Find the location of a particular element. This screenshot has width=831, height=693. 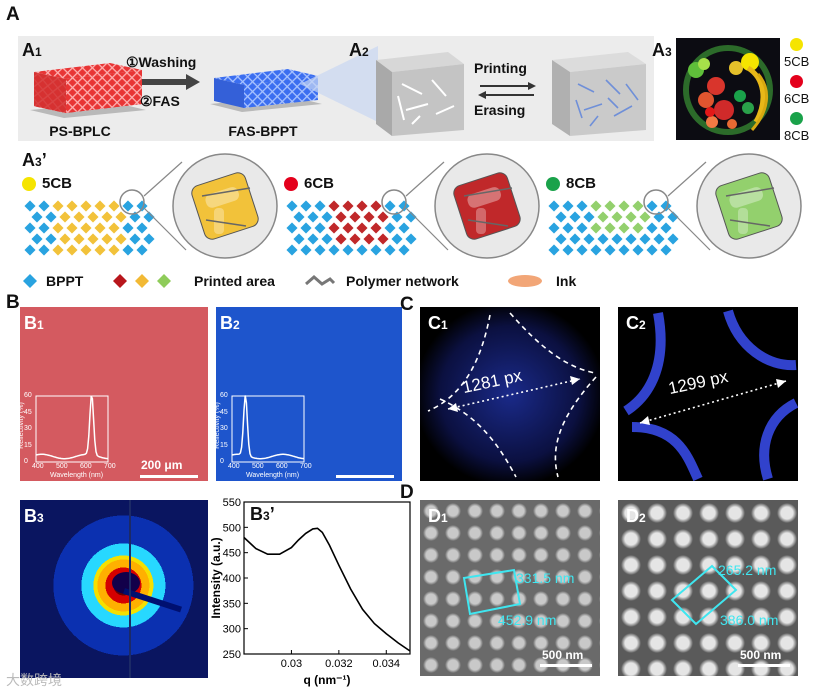

legend-ink: Ink is located at coordinates (566, 281).